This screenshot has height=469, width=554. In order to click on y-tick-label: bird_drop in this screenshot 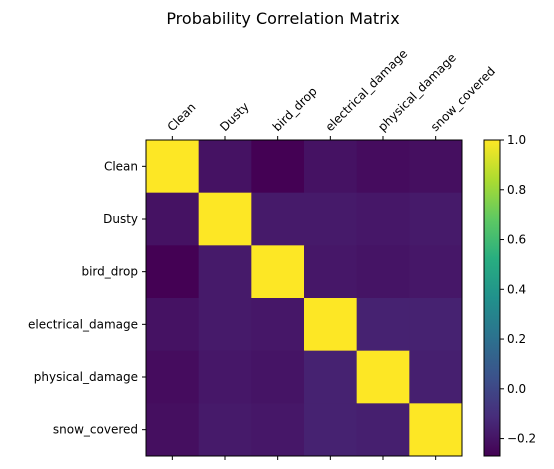, I will do `click(109, 272)`.